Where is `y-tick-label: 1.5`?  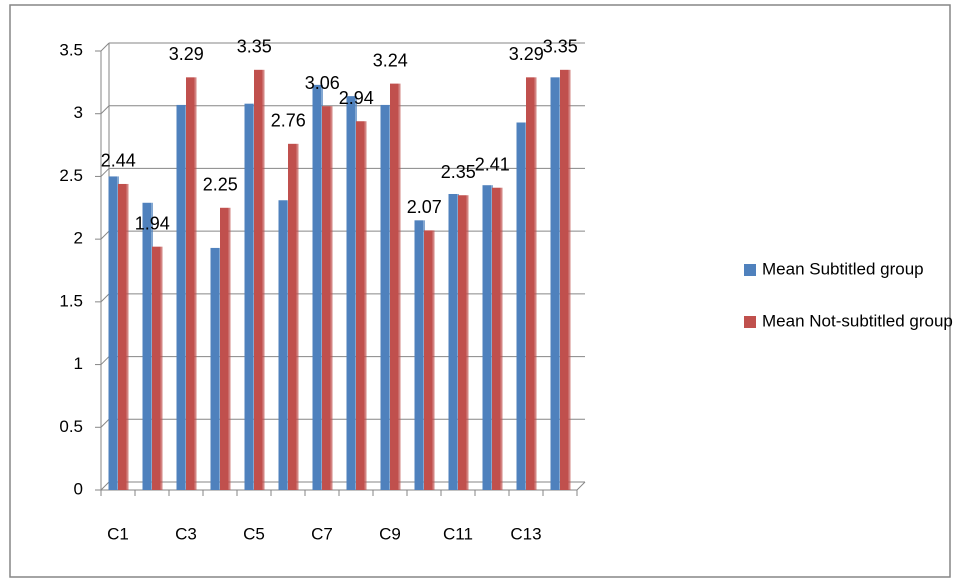
y-tick-label: 1.5 is located at coordinates (71, 300).